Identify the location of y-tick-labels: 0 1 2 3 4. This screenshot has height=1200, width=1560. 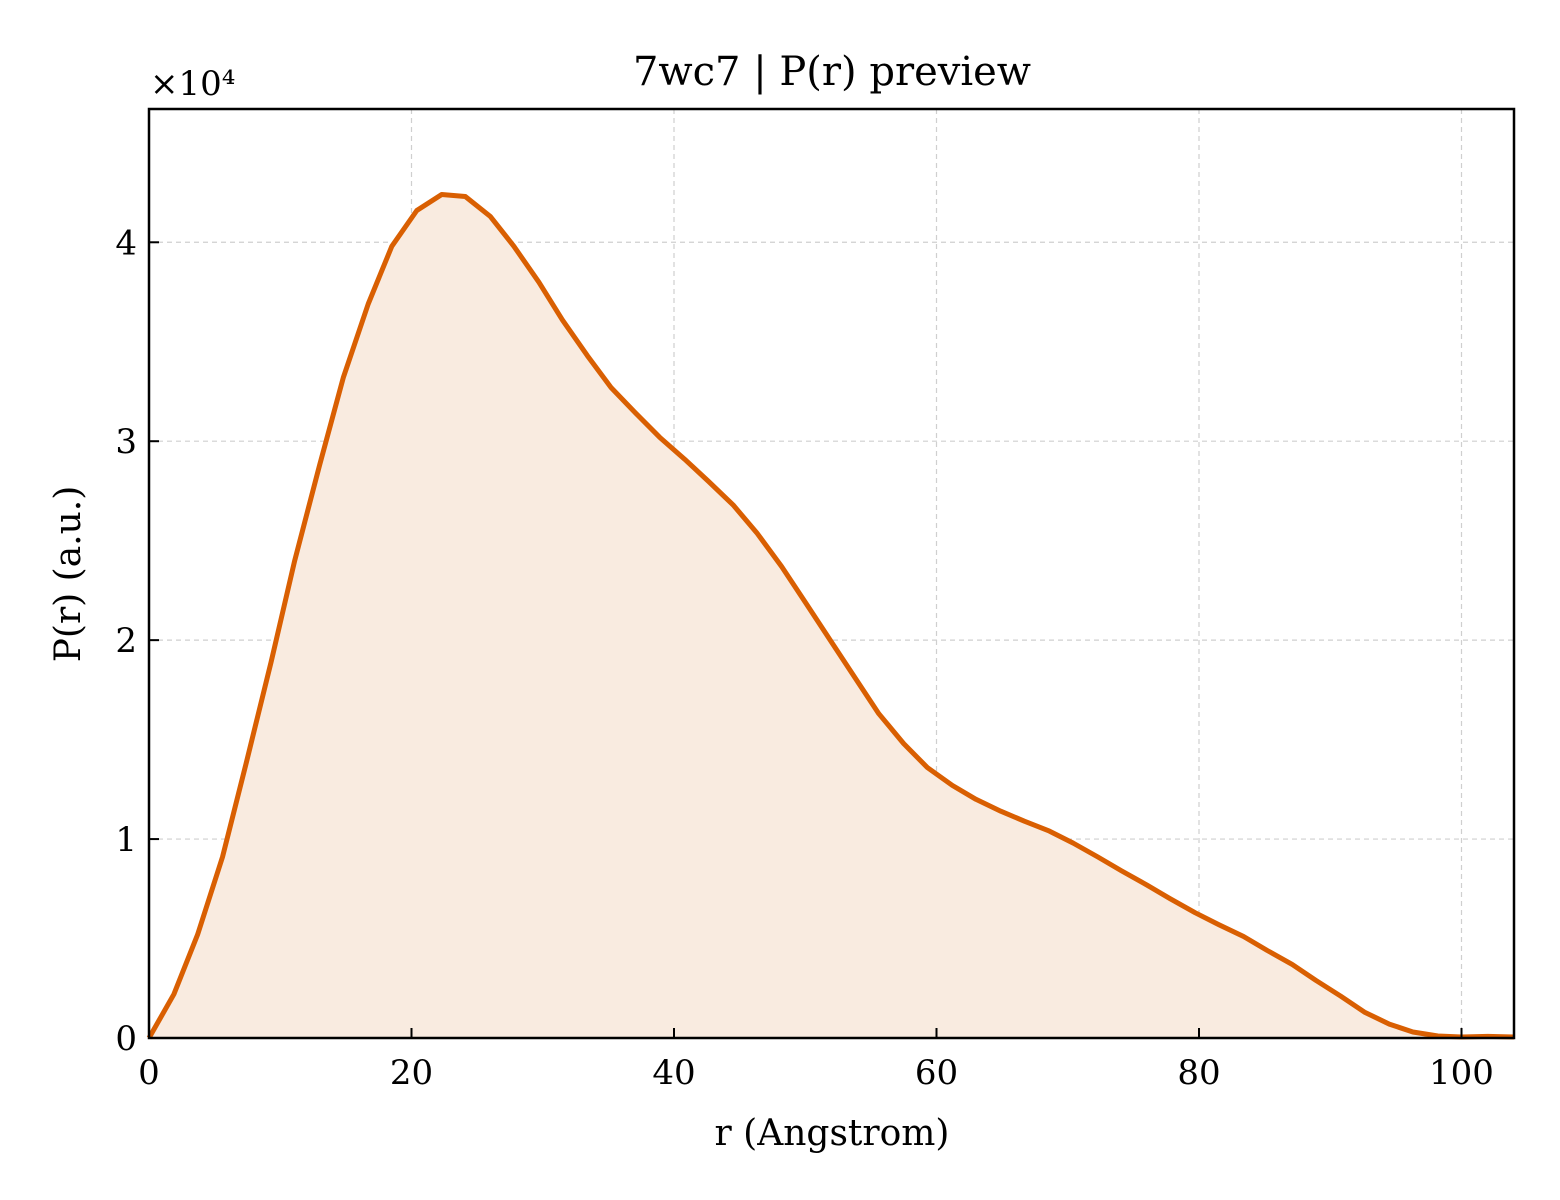
(126, 641).